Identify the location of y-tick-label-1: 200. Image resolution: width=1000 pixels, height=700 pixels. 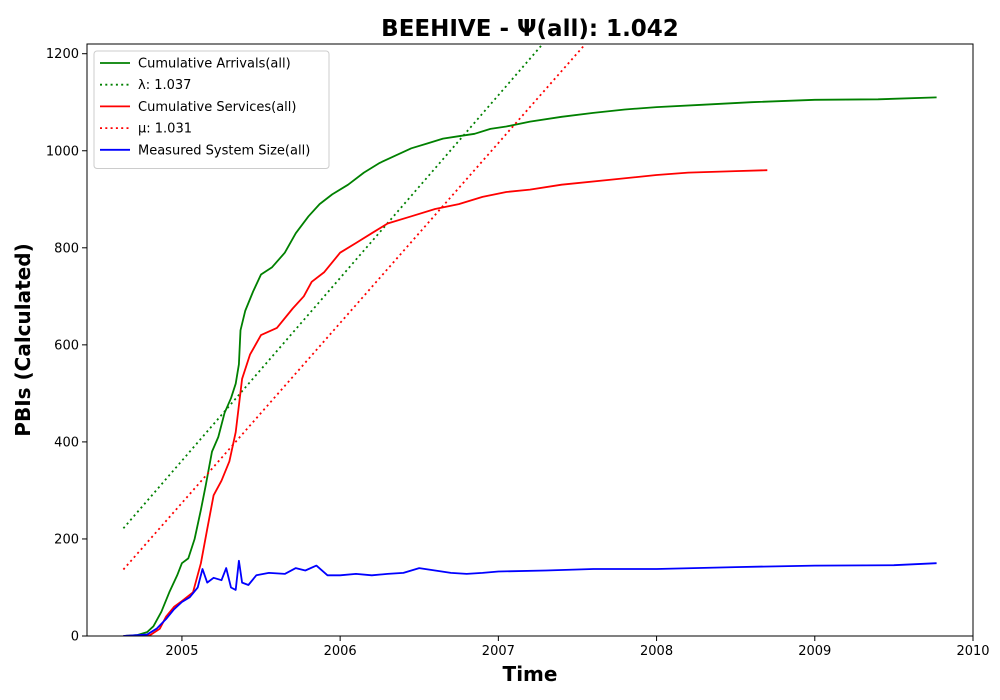
(66, 539).